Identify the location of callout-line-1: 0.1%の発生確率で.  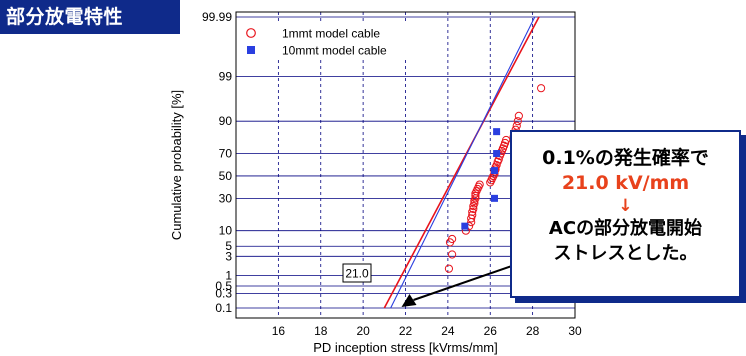
(625, 158).